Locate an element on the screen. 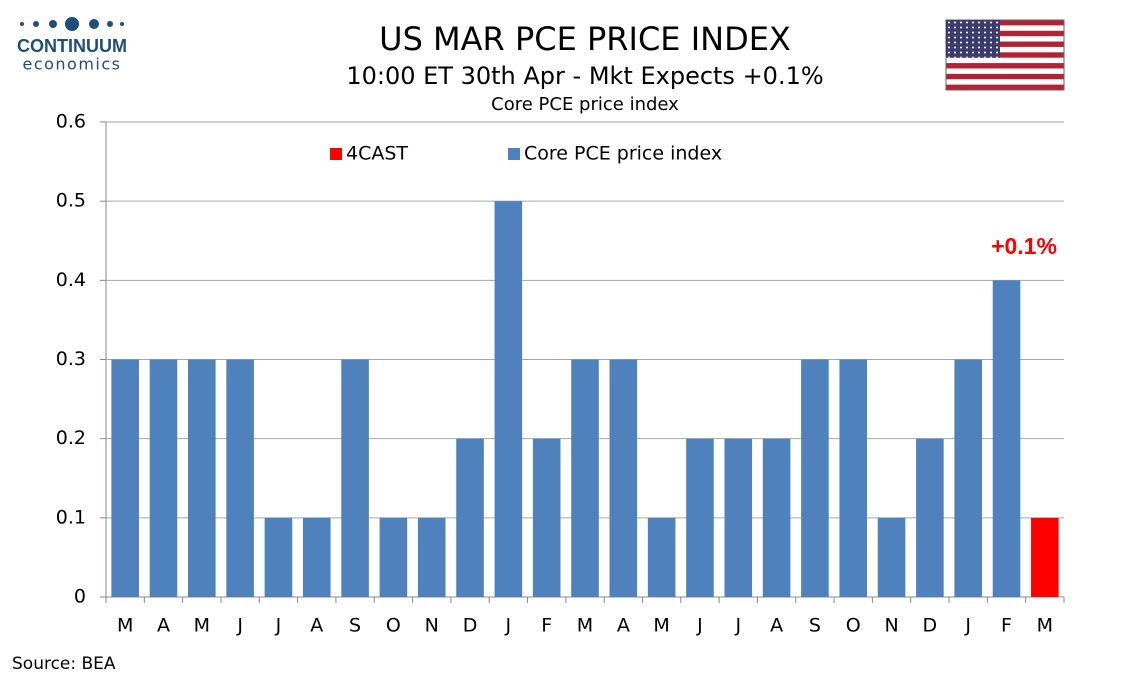 The image size is (1134, 680). flag is located at coordinates (1005, 55).